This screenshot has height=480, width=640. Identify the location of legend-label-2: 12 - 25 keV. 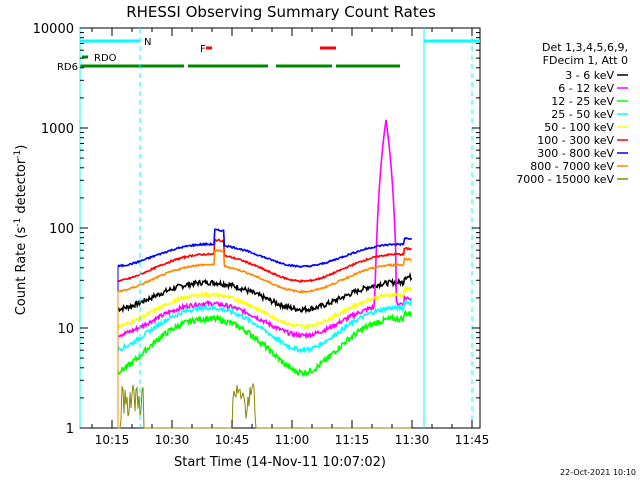
(582, 101).